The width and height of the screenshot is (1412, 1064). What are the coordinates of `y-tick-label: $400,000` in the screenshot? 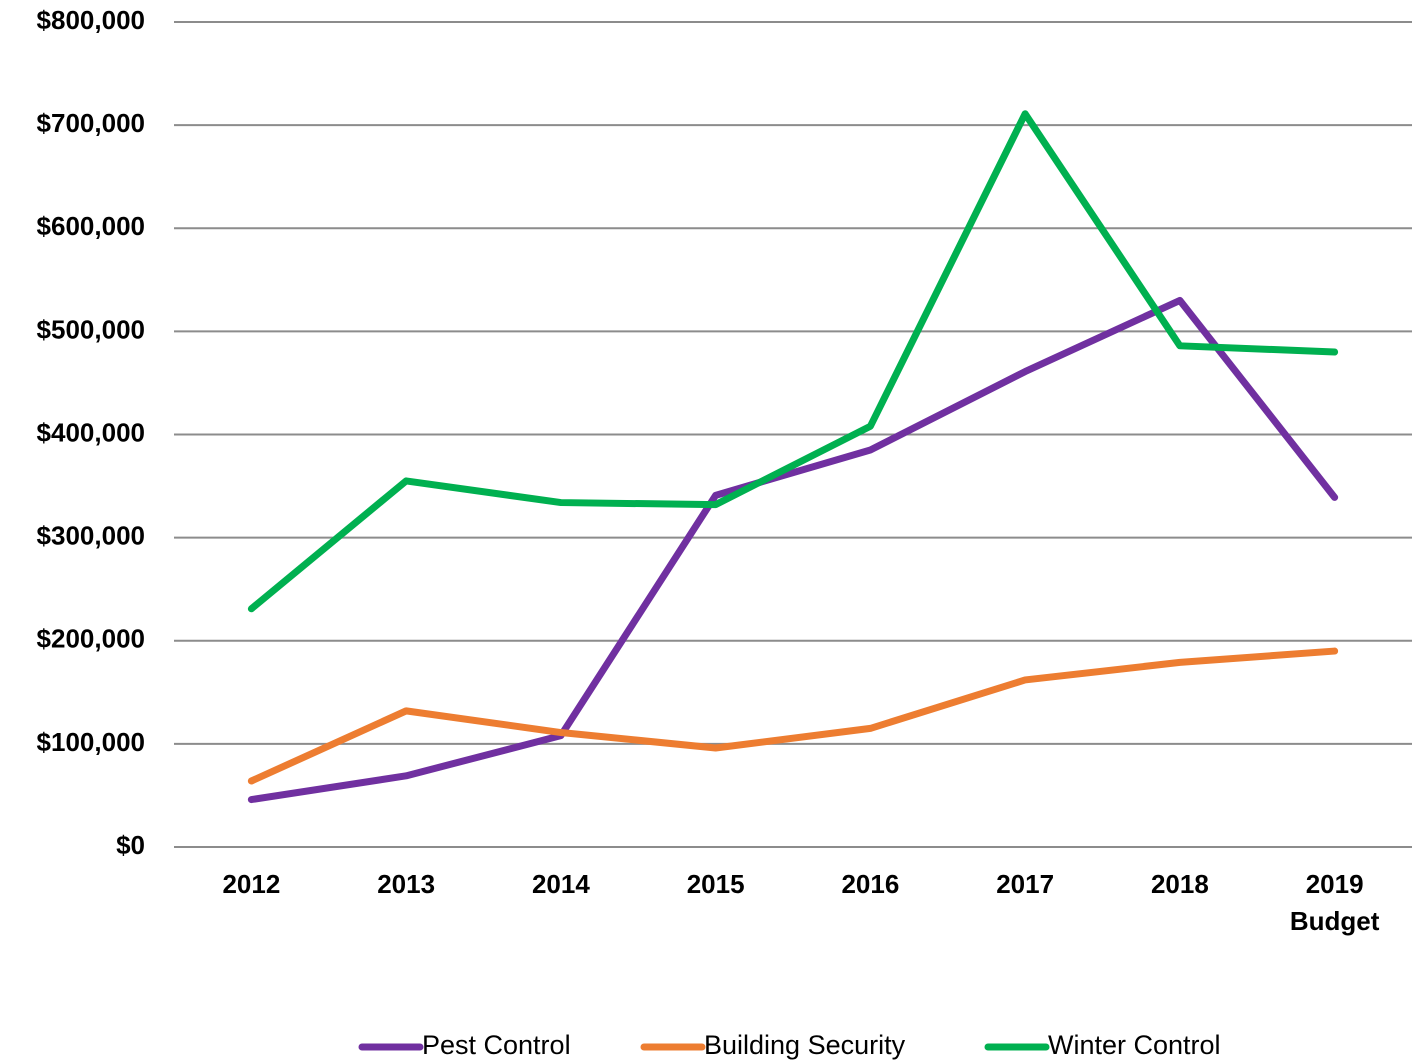 It's located at (91, 432).